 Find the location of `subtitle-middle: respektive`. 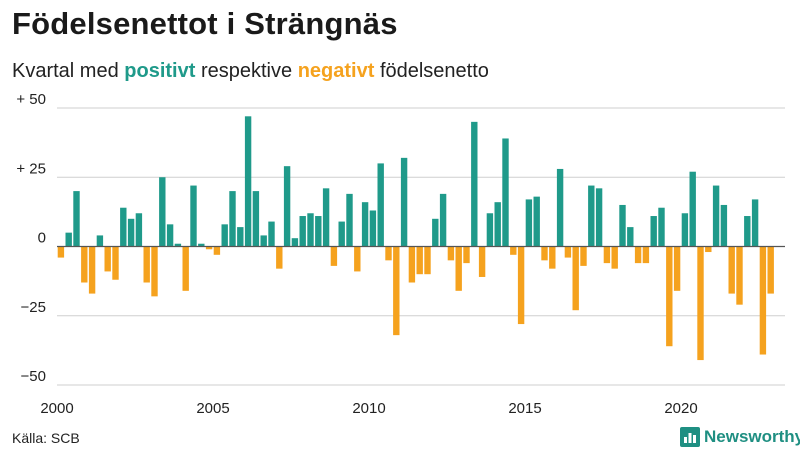

subtitle-middle: respektive is located at coordinates (246, 71).